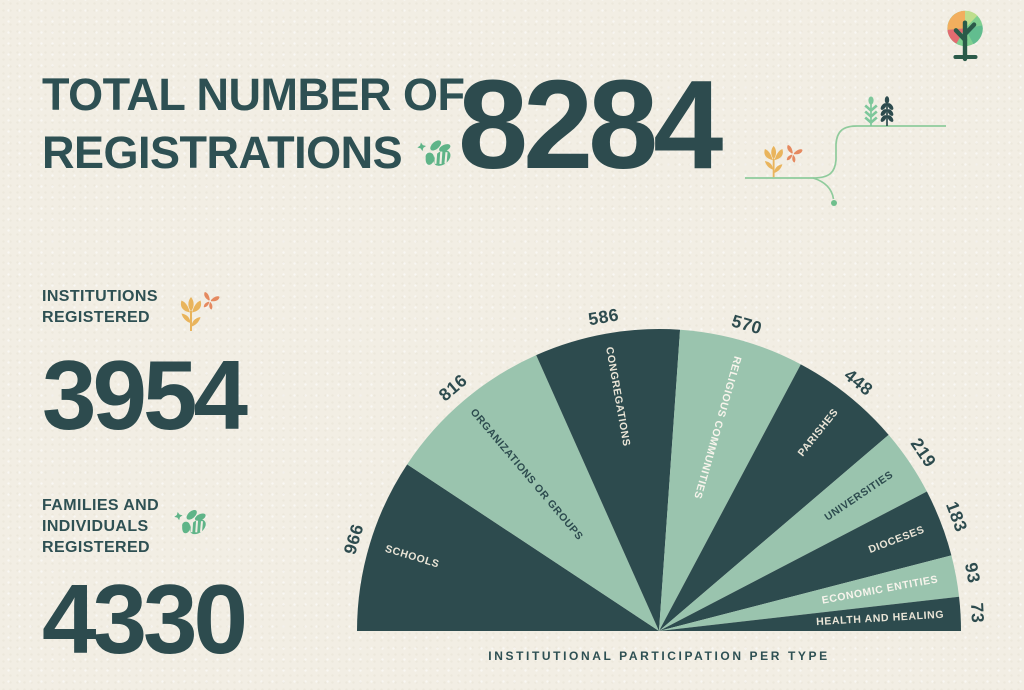  I want to click on segment-value-5: 219, so click(924, 452).